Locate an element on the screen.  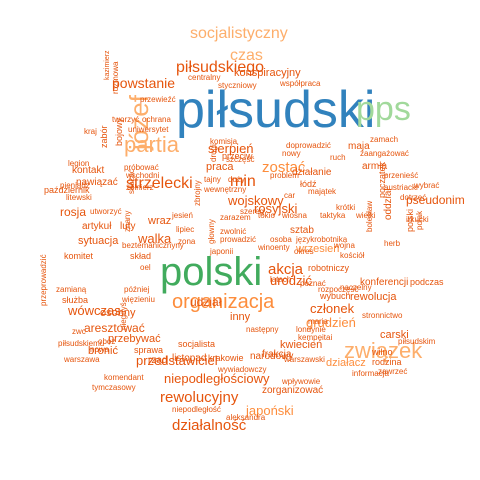
cloud-word-63: konferencji is located at coordinates (384, 282).